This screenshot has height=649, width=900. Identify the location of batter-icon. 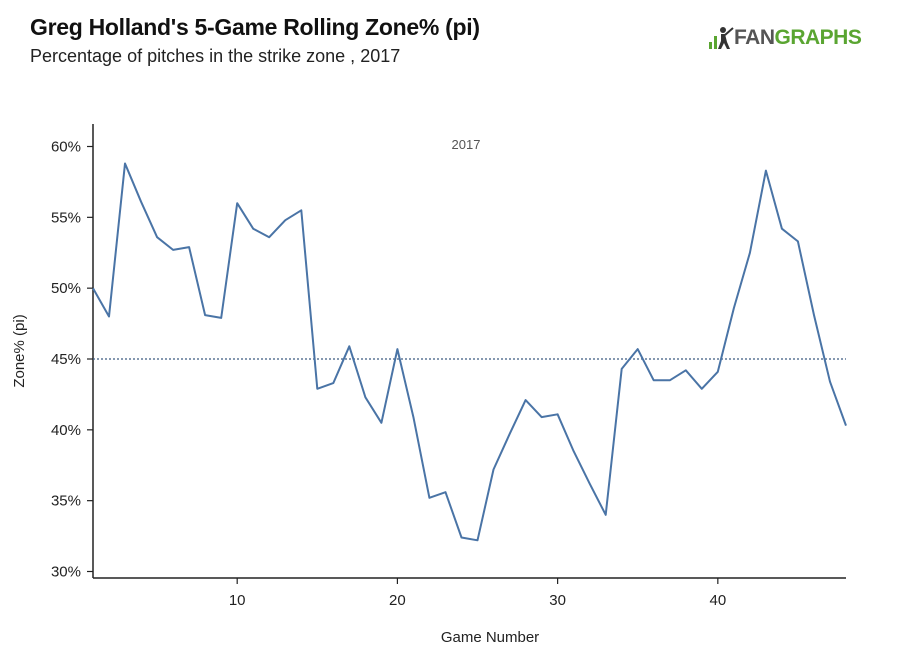
(721, 38).